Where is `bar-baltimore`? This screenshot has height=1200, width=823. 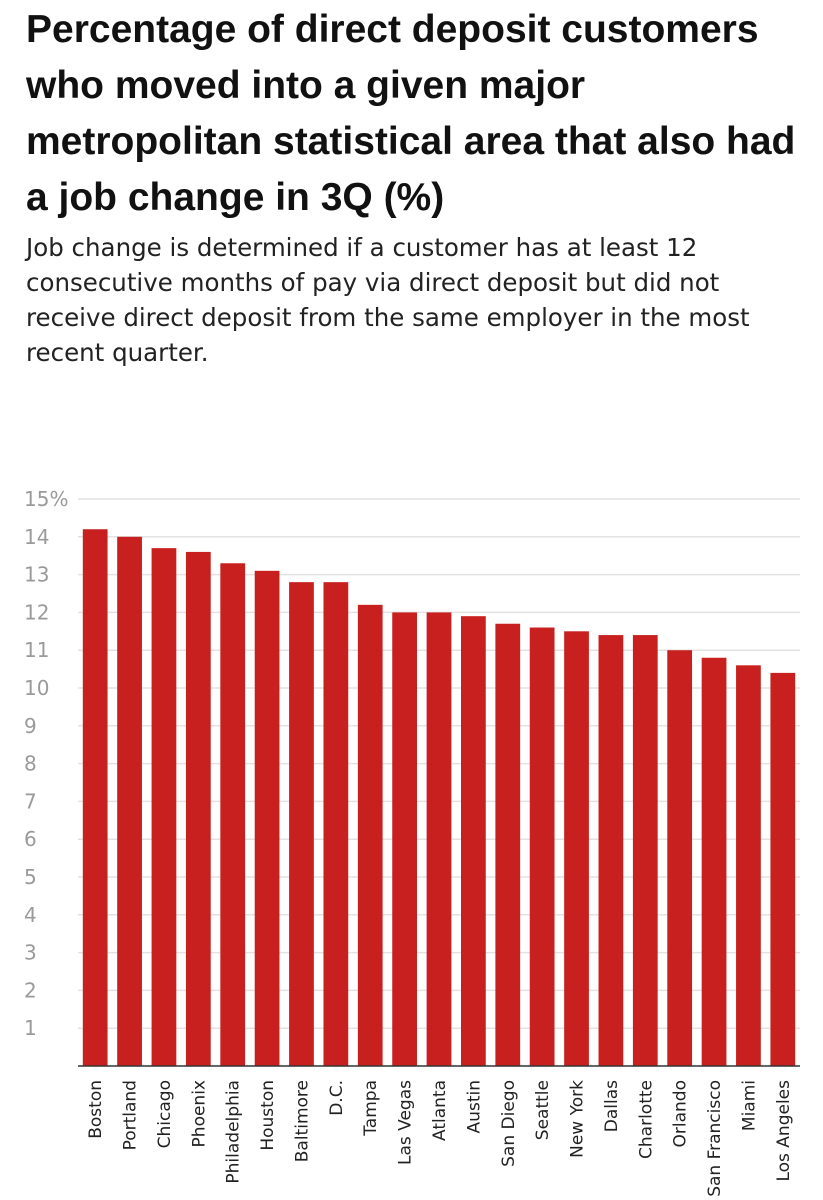
bar-baltimore is located at coordinates (301, 824).